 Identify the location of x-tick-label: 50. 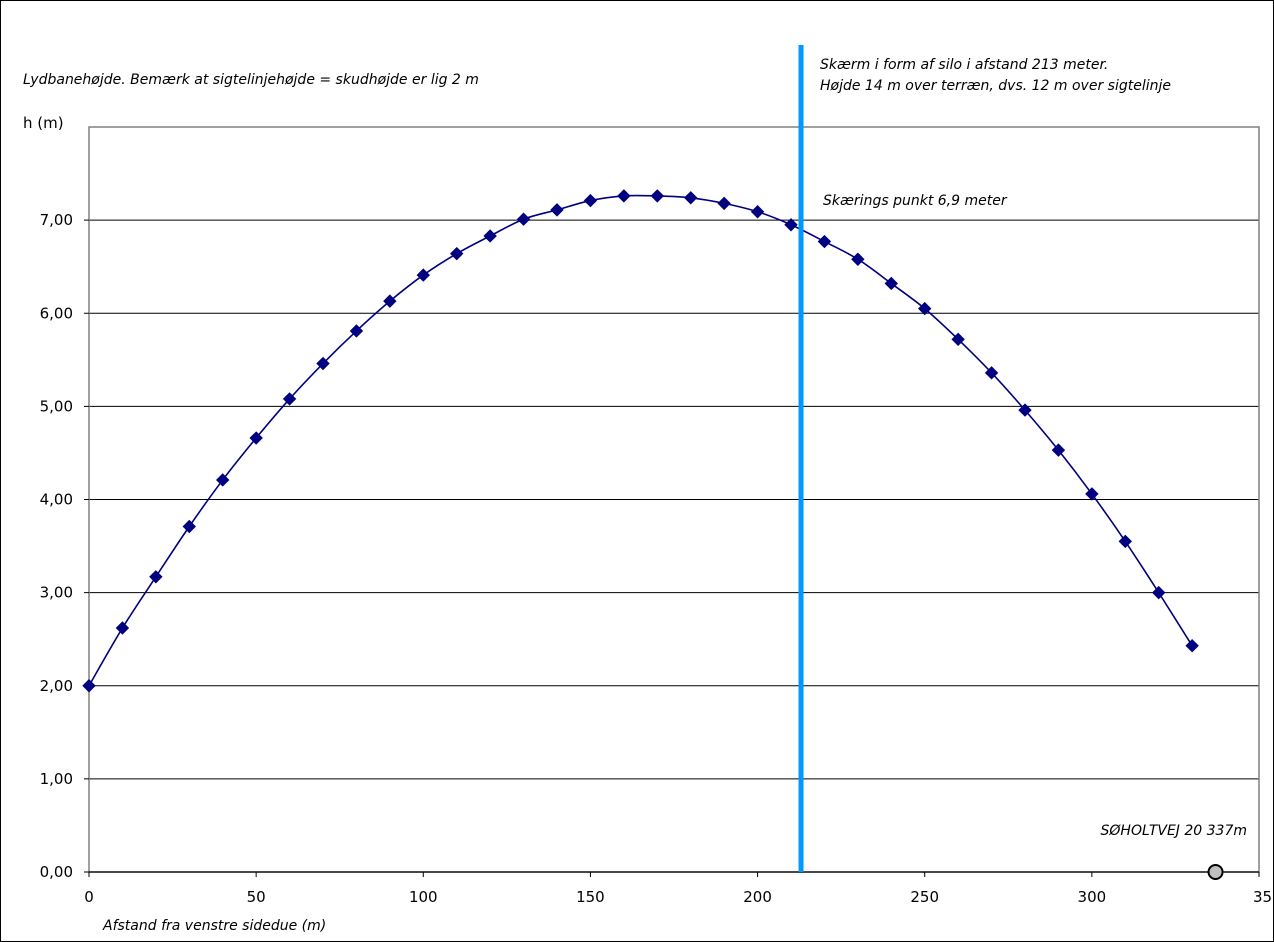
(256, 897).